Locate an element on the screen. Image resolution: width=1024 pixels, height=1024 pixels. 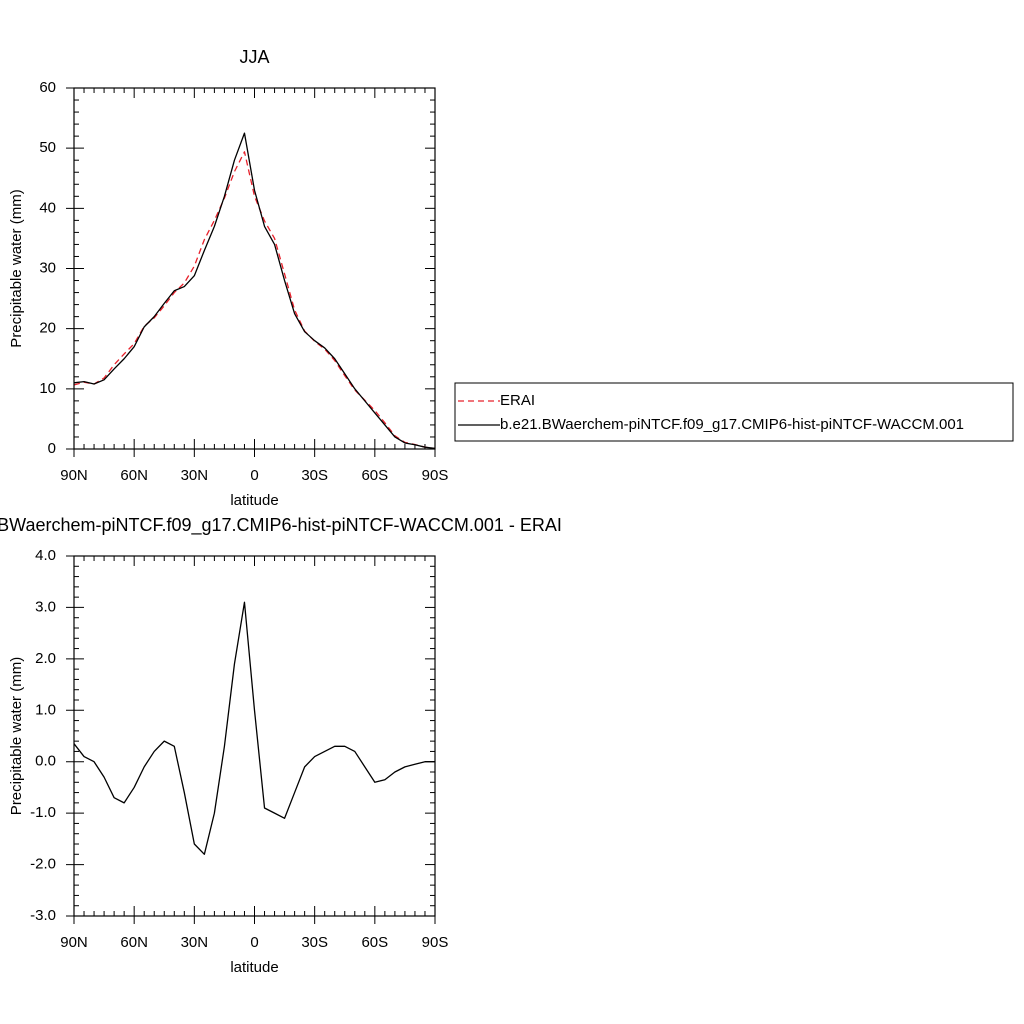
y-tick-label: 1.0 is located at coordinates (45, 709).